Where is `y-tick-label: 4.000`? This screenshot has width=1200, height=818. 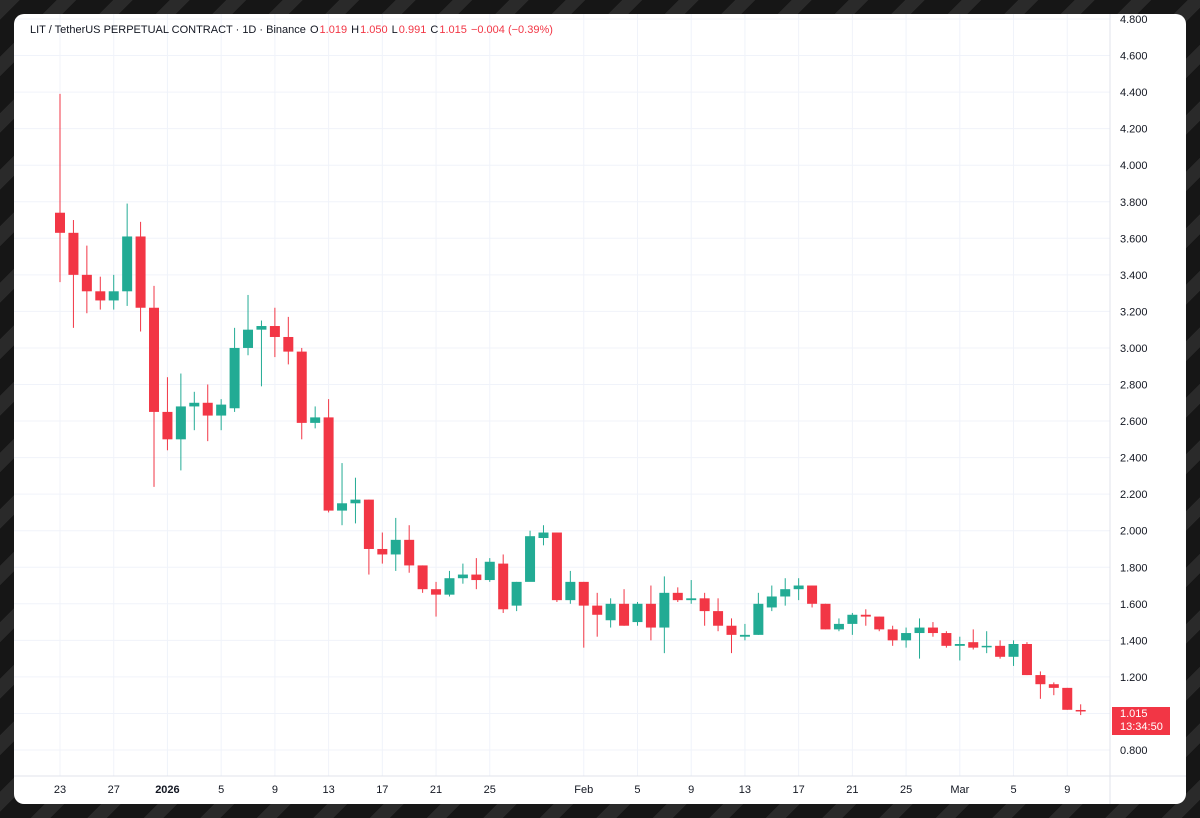
y-tick-label: 4.000 is located at coordinates (1134, 166).